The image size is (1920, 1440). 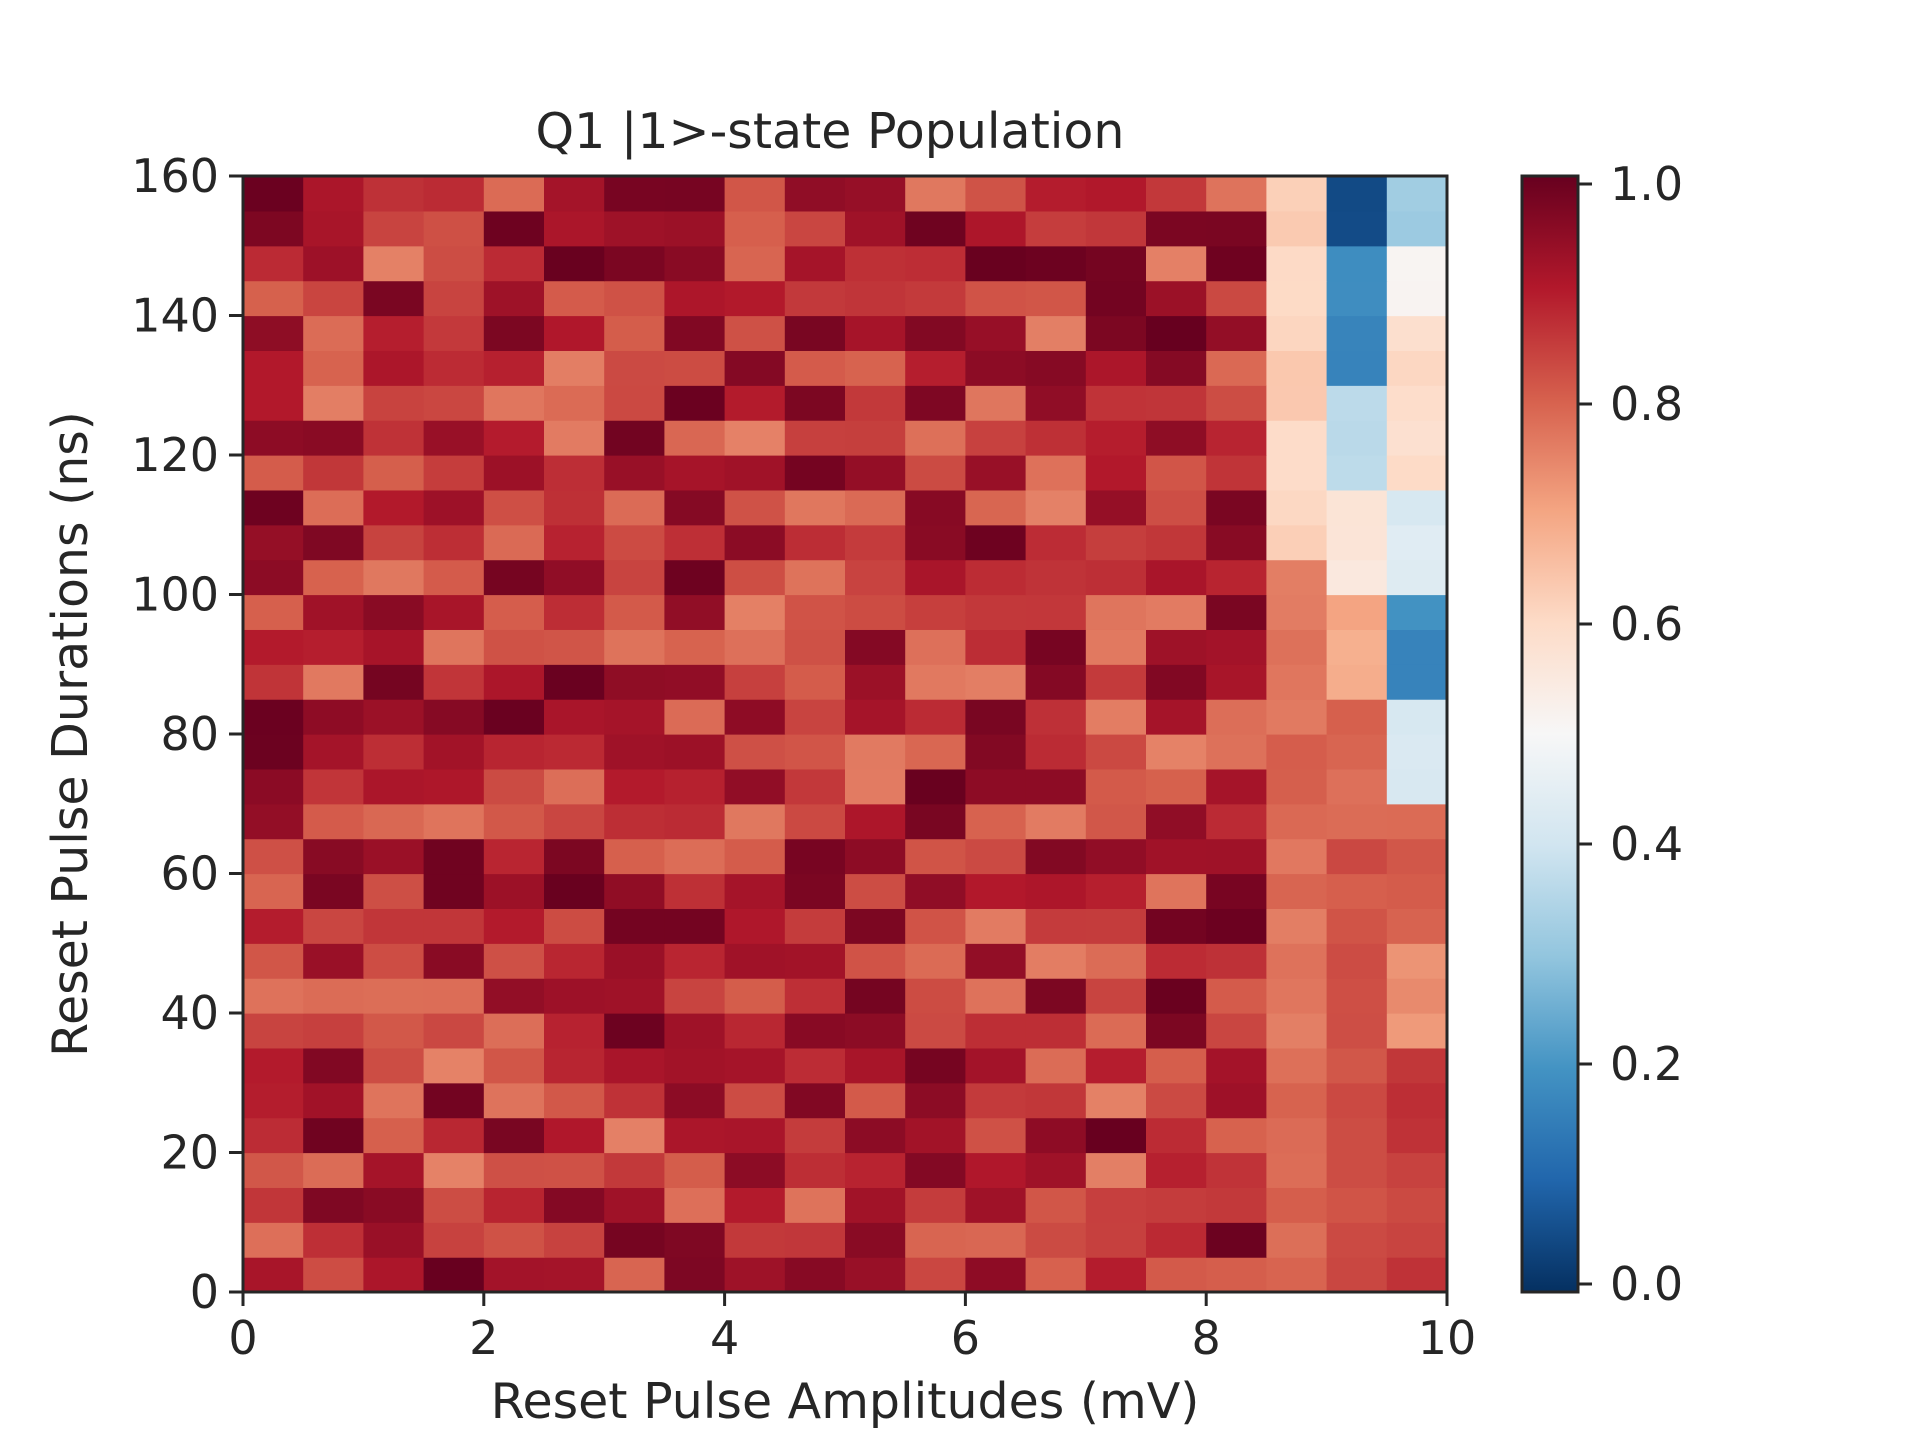 What do you see at coordinates (1646, 1284) in the screenshot?
I see `colorbar-tick-label: 0.0` at bounding box center [1646, 1284].